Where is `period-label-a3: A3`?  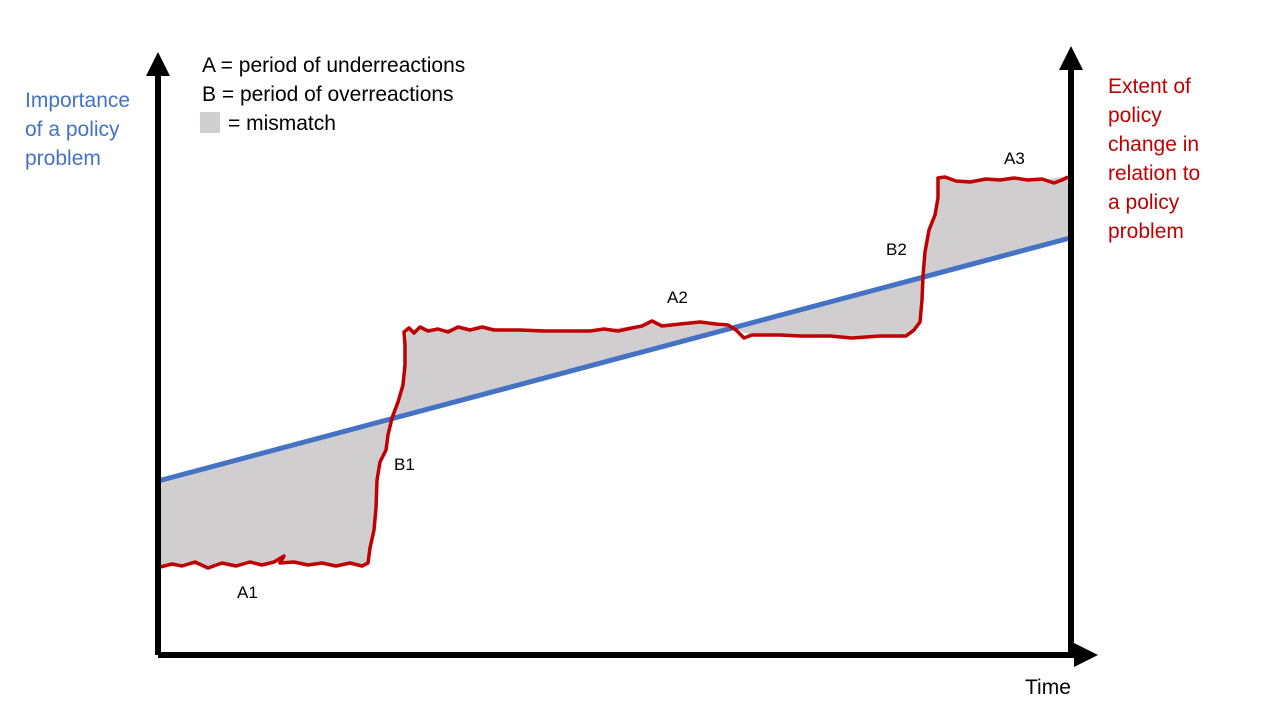
period-label-a3: A3 is located at coordinates (1014, 158).